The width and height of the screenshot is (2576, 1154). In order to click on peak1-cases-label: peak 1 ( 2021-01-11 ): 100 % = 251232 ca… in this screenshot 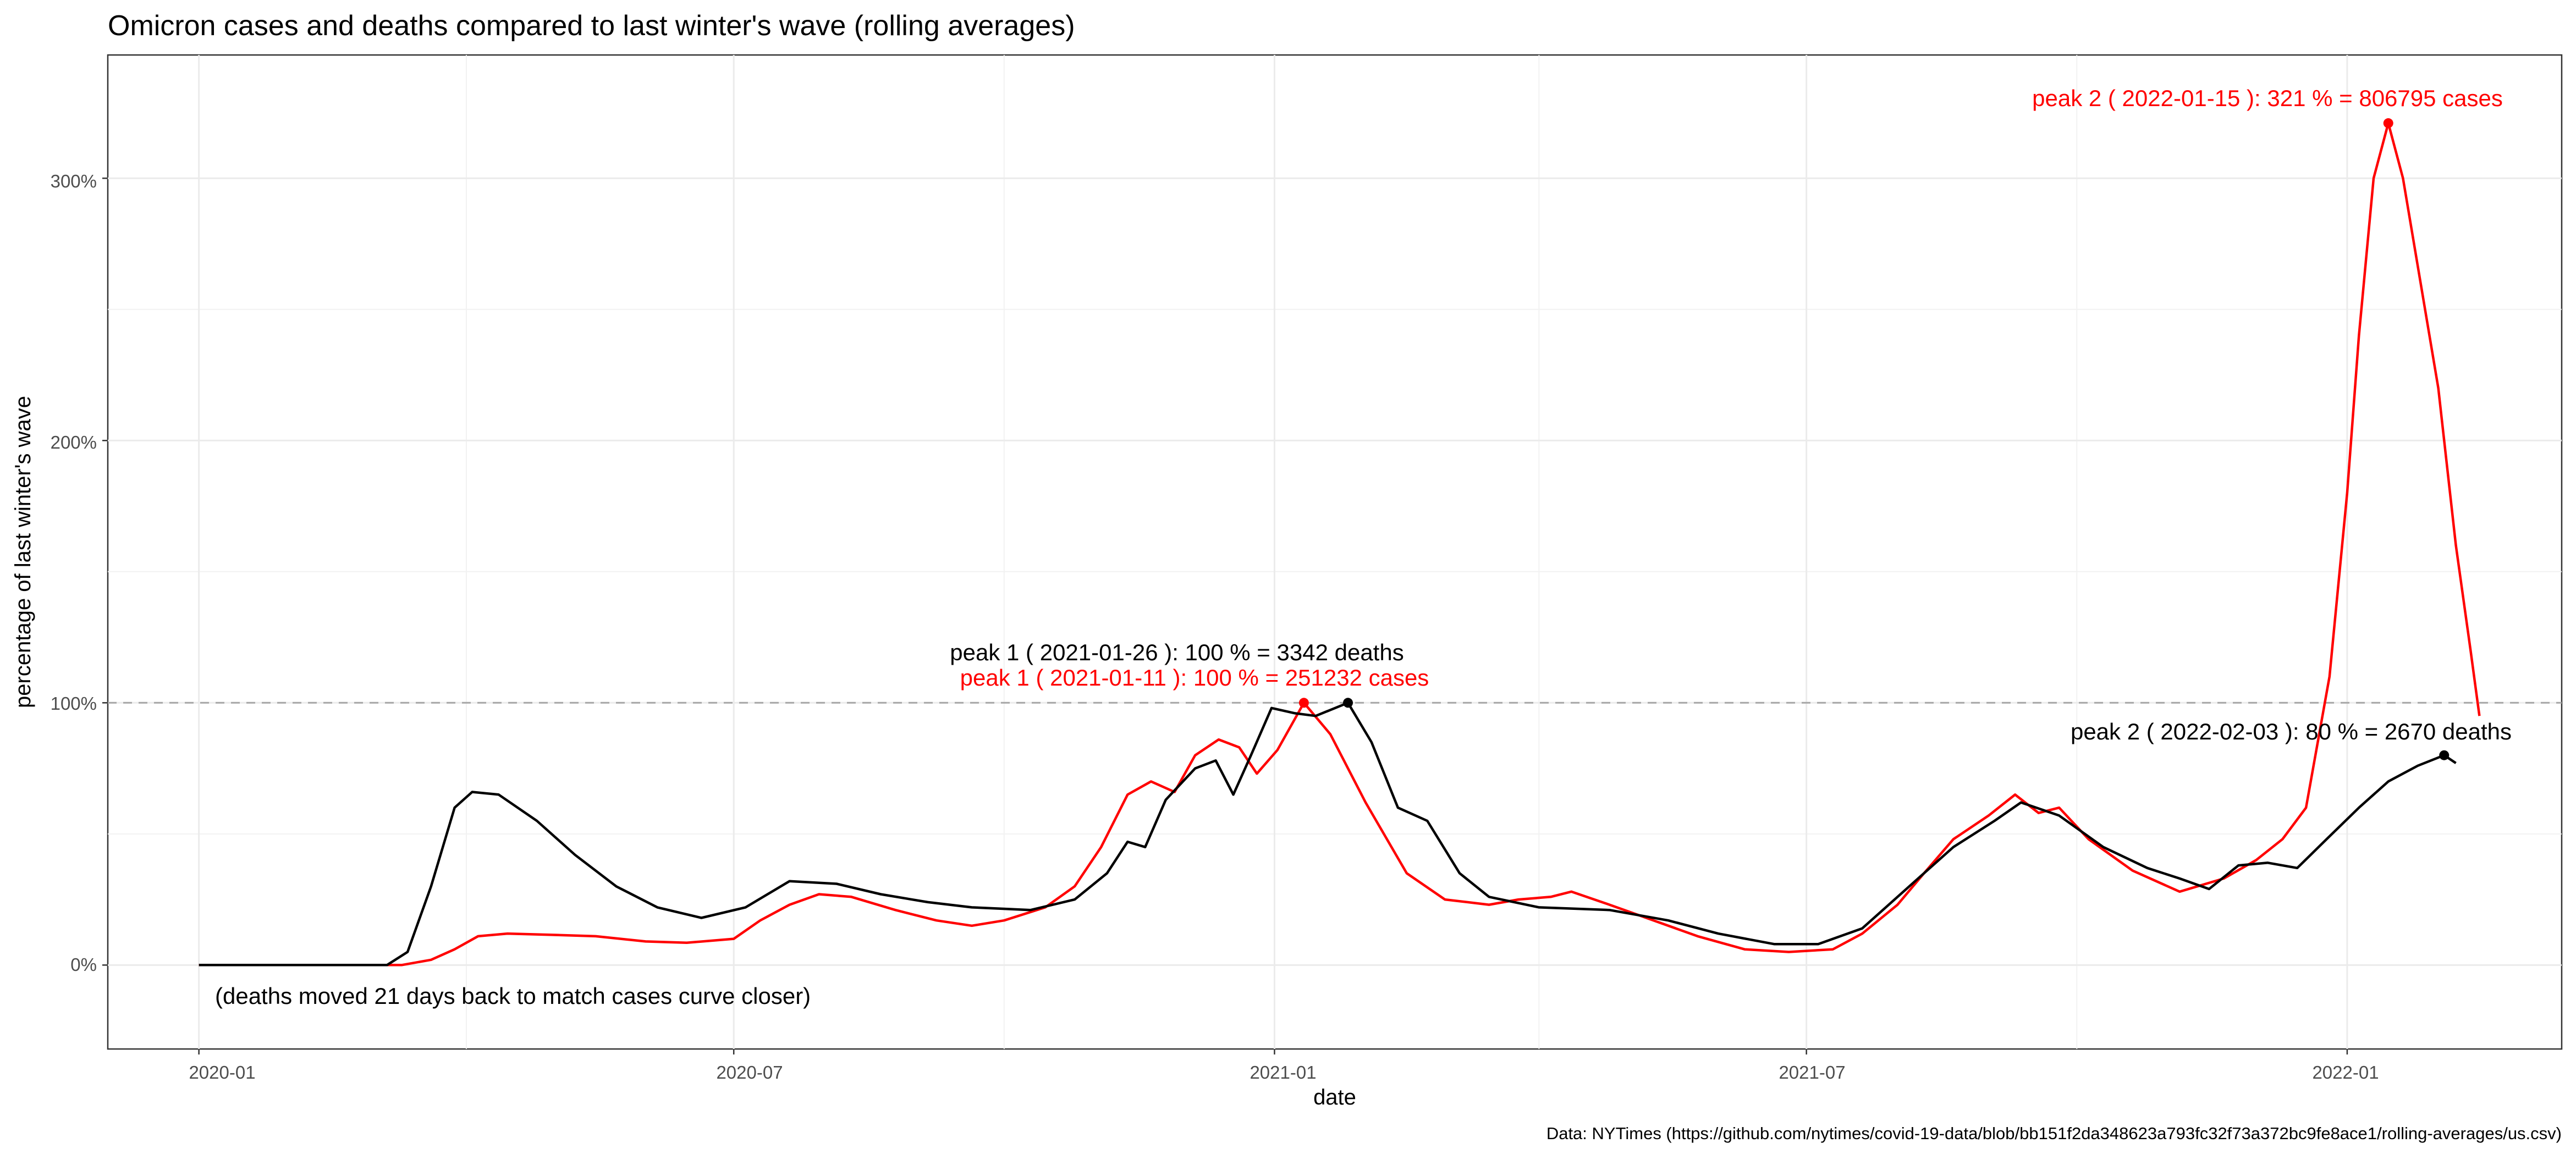, I will do `click(1194, 678)`.